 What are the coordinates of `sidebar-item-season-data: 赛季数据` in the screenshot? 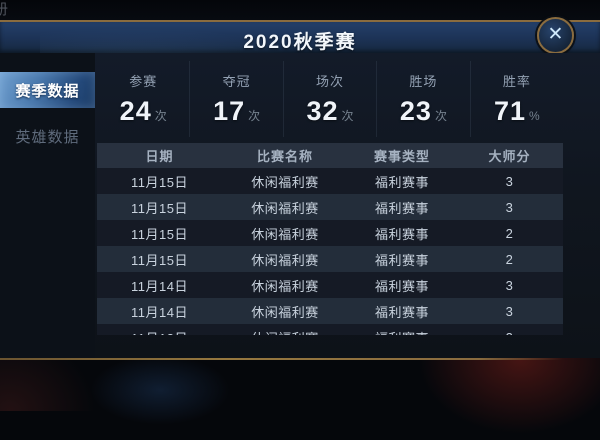 It's located at (47, 90).